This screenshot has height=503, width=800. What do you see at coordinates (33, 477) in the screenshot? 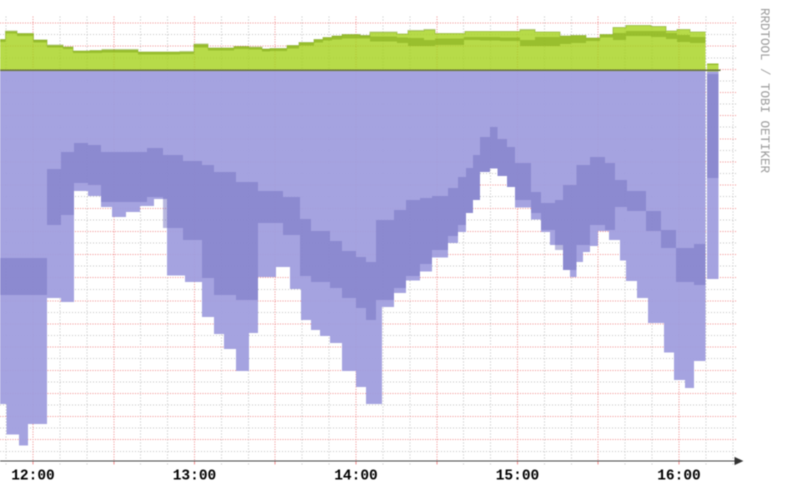
I see `svg-text: 12:00` at bounding box center [33, 477].